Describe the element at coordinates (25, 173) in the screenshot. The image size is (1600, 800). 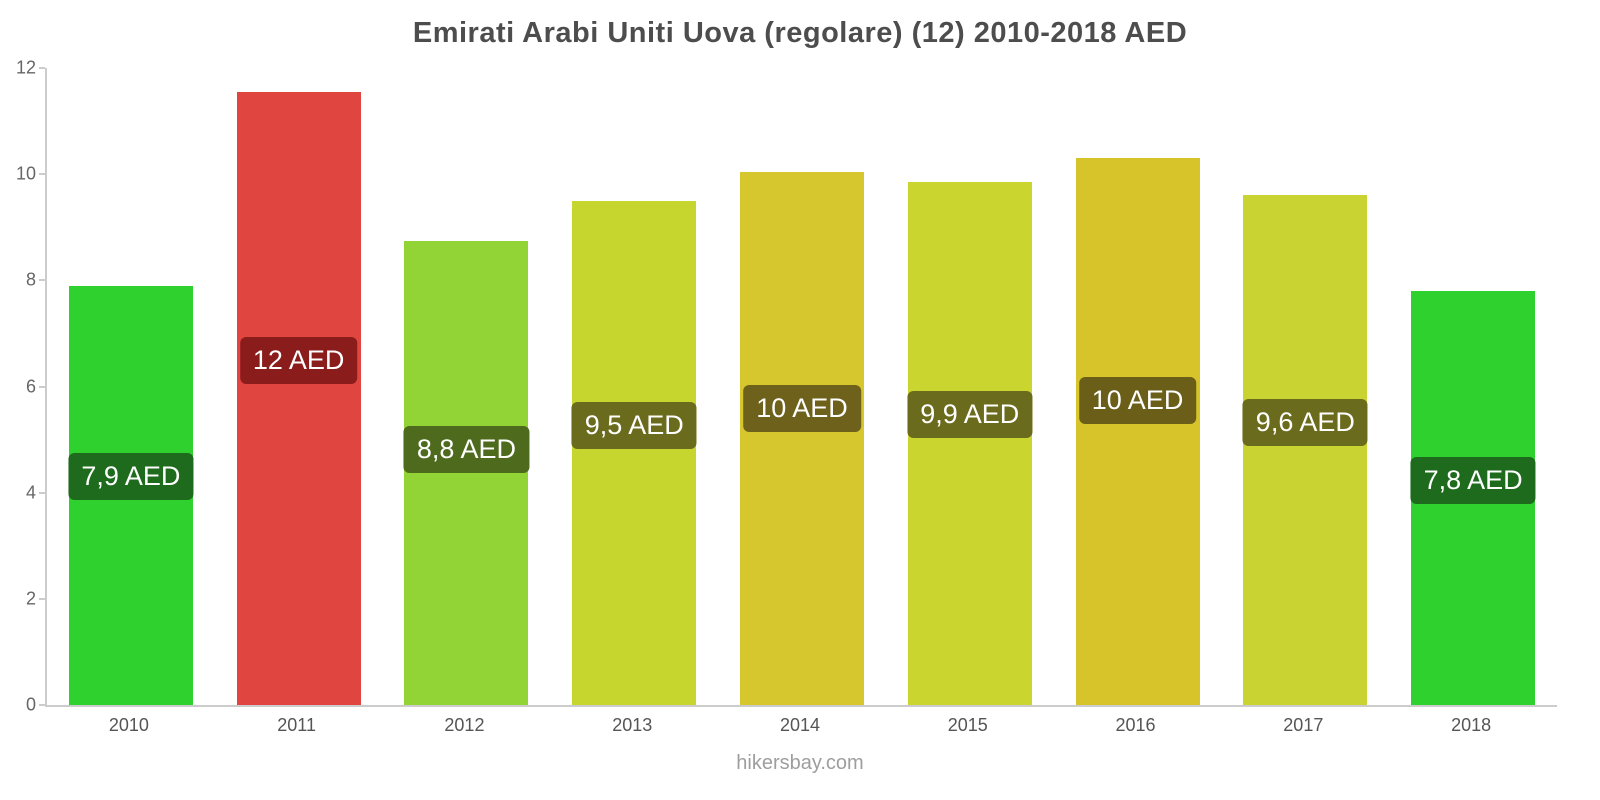
I see `y-axis-tick-label: 10` at that location.